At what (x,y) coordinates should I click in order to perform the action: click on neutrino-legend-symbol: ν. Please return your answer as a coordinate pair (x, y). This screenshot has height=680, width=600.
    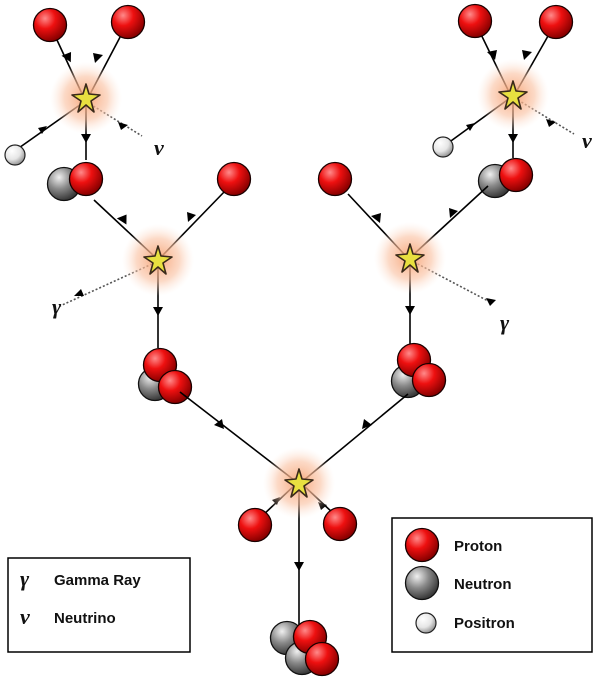
    Looking at the image, I should click on (25, 616).